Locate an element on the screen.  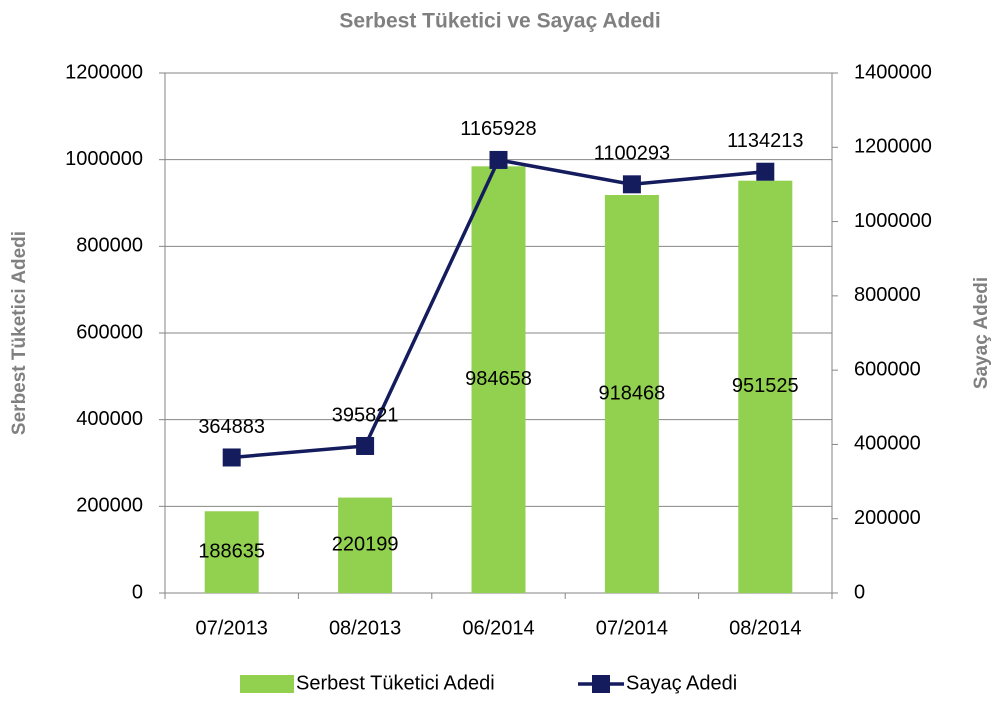
y2-tick-label: 200000 is located at coordinates (887, 518).